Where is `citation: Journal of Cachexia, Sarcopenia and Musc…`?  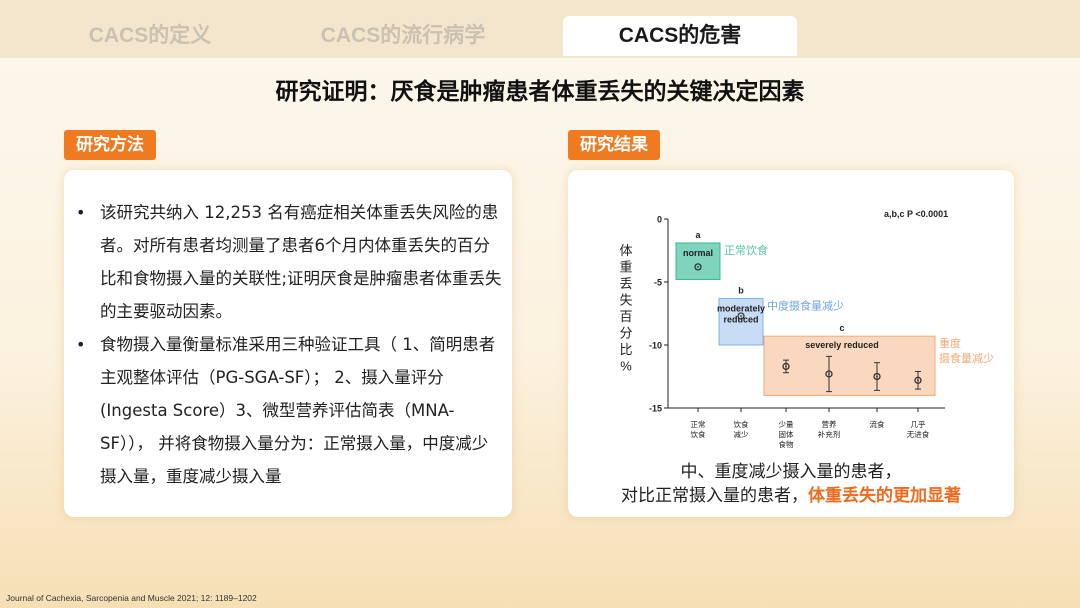 citation: Journal of Cachexia, Sarcopenia and Musc… is located at coordinates (131, 598).